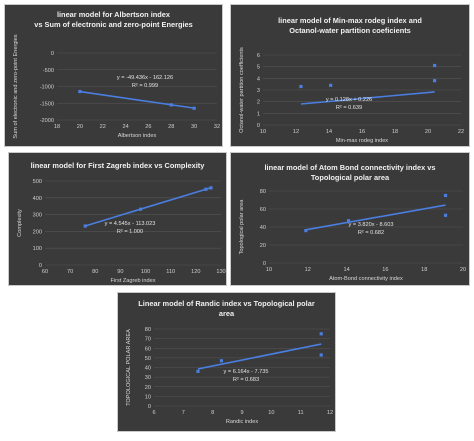 The height and width of the screenshot is (441, 474). What do you see at coordinates (70, 272) in the screenshot?
I see `x-tick-label: 70` at bounding box center [70, 272].